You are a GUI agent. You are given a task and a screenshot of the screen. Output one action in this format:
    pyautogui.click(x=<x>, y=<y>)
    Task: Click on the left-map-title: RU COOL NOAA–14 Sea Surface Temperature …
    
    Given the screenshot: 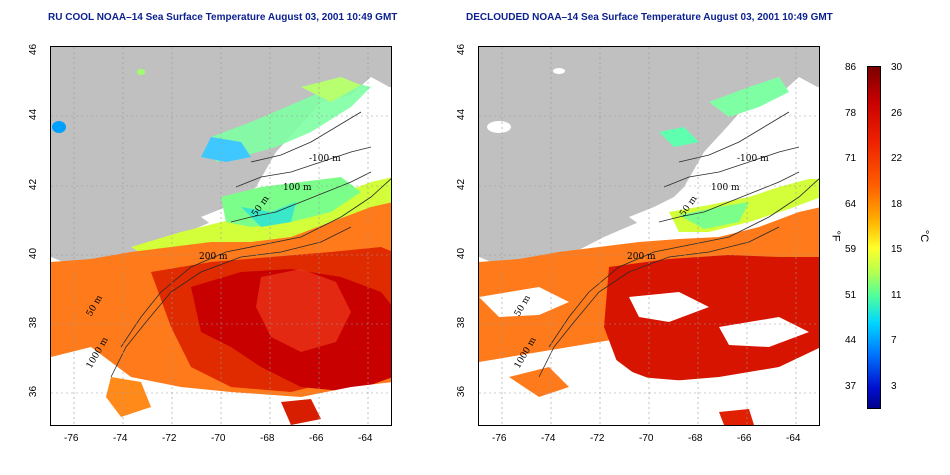 What is the action you would take?
    pyautogui.click(x=223, y=17)
    